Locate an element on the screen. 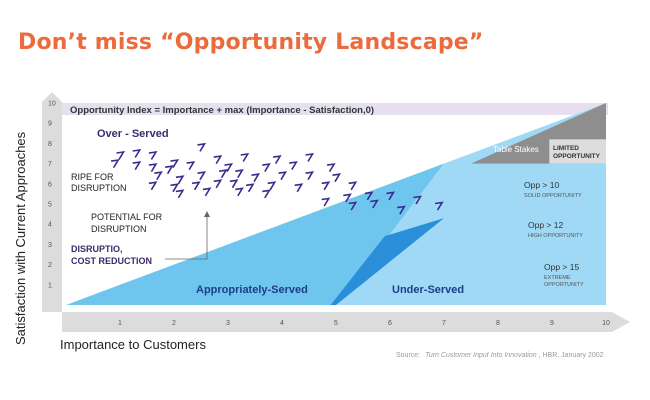 This screenshot has height=400, width=650. opp12-sub: HIGH OPPORTUNITY is located at coordinates (555, 236).